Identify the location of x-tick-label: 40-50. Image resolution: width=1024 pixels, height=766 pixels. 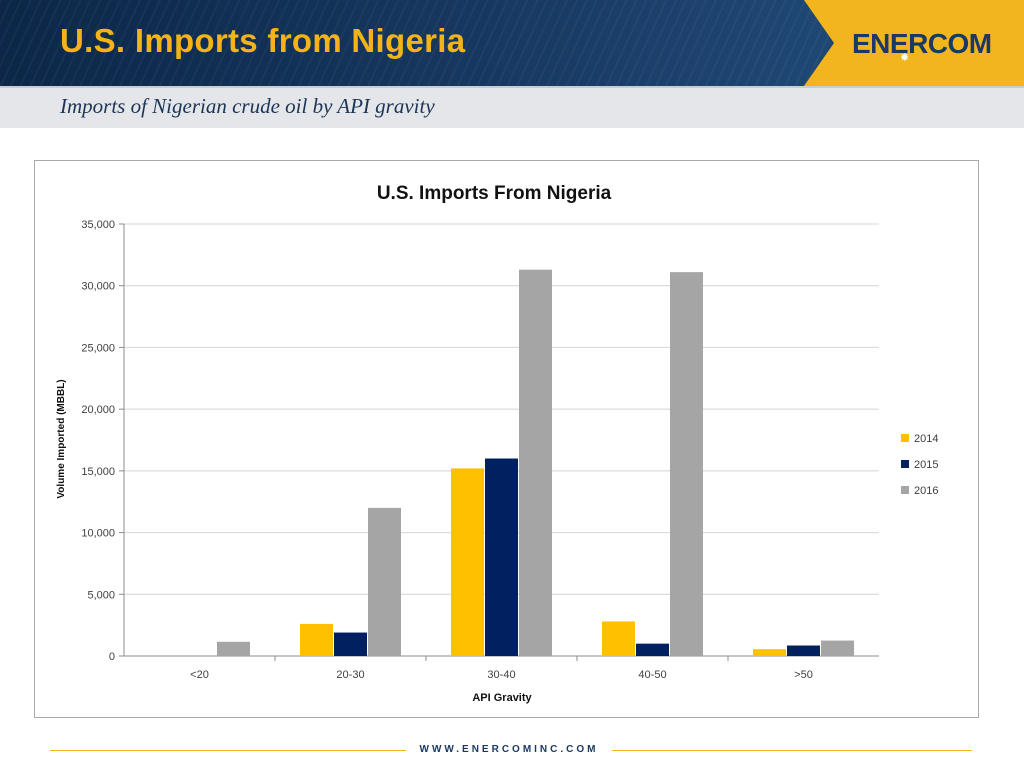
(652, 675).